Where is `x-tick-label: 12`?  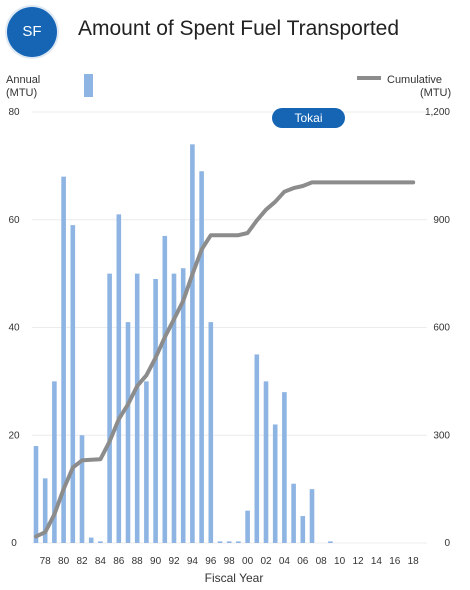 x-tick-label: 12 is located at coordinates (358, 561).